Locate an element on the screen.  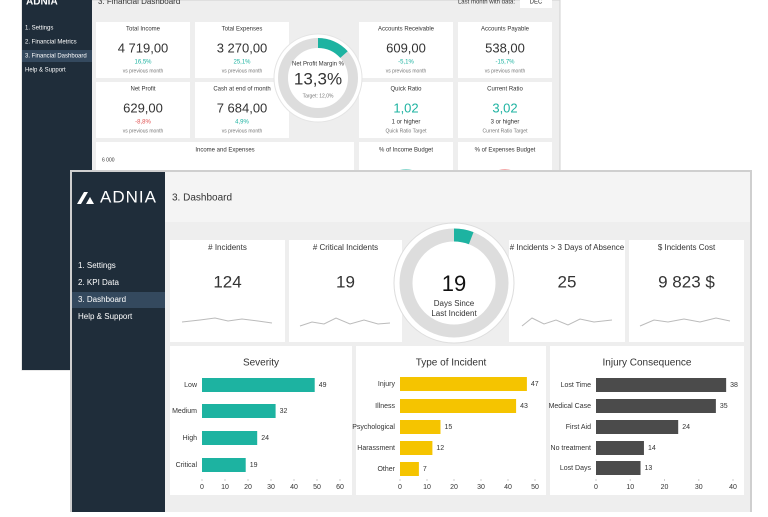
kpi-label: Total Expenses is located at coordinates (242, 30).